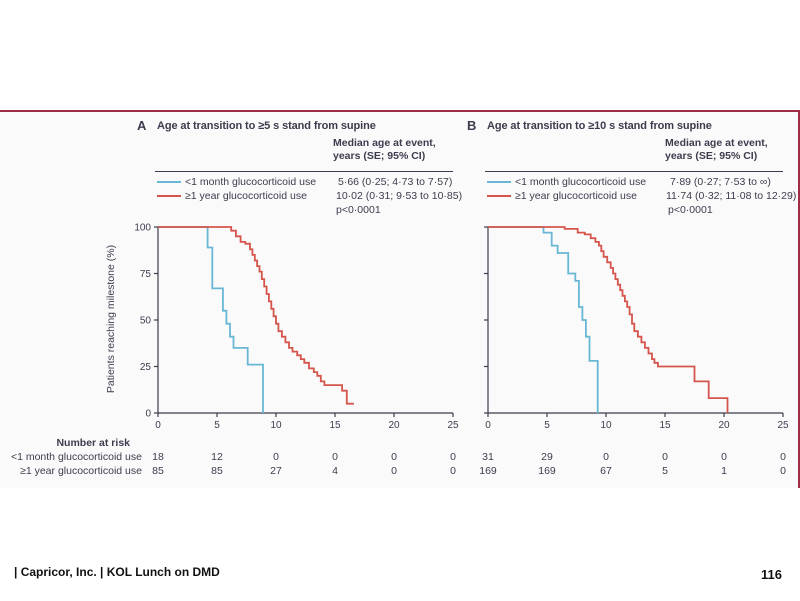  I want to click on median-value: 10·02 (0·31; 9·53 to 10·85), so click(399, 196).